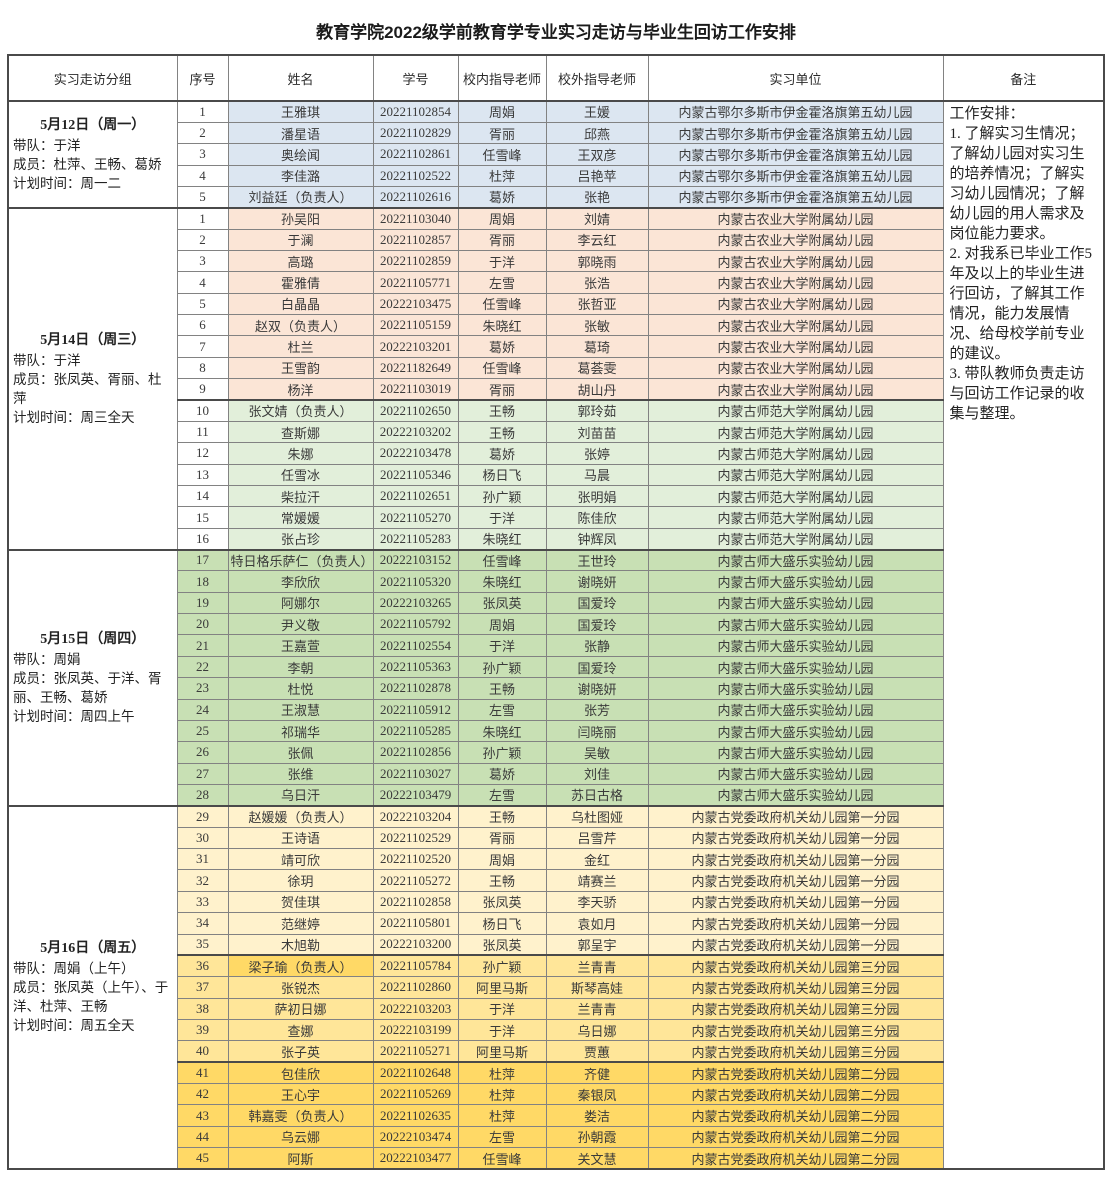 The height and width of the screenshot is (1177, 1112). What do you see at coordinates (415, 1137) in the screenshot?
I see `student-id: 20222103474` at bounding box center [415, 1137].